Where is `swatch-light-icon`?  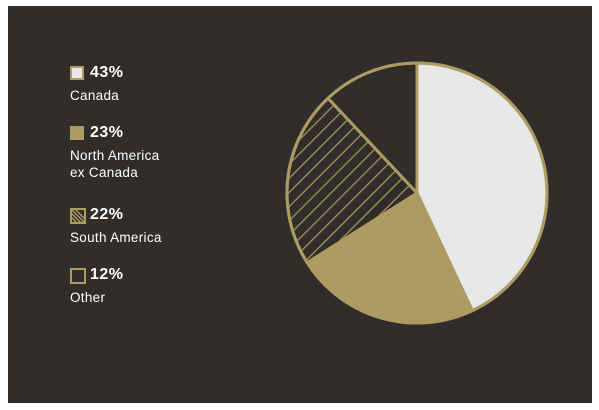
swatch-light-icon is located at coordinates (77, 73).